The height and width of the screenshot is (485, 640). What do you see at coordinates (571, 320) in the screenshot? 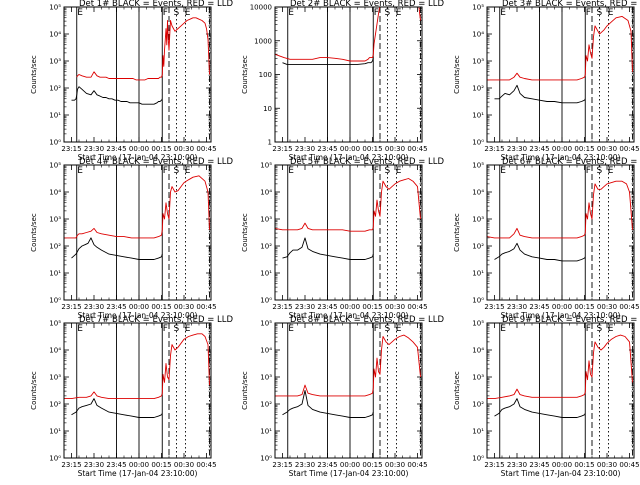
I see `panel-title: Det 9# BLACK = Events, RED = LLD` at bounding box center [571, 320].